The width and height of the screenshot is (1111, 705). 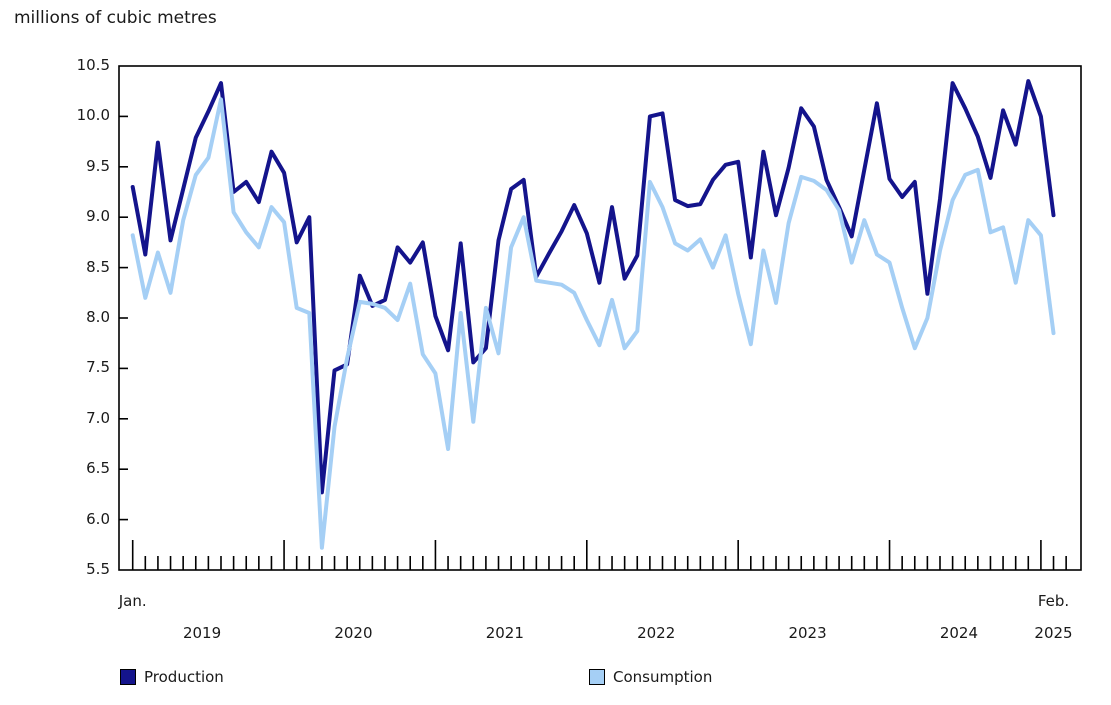 What do you see at coordinates (202, 633) in the screenshot?
I see `x-label-year: 2019` at bounding box center [202, 633].